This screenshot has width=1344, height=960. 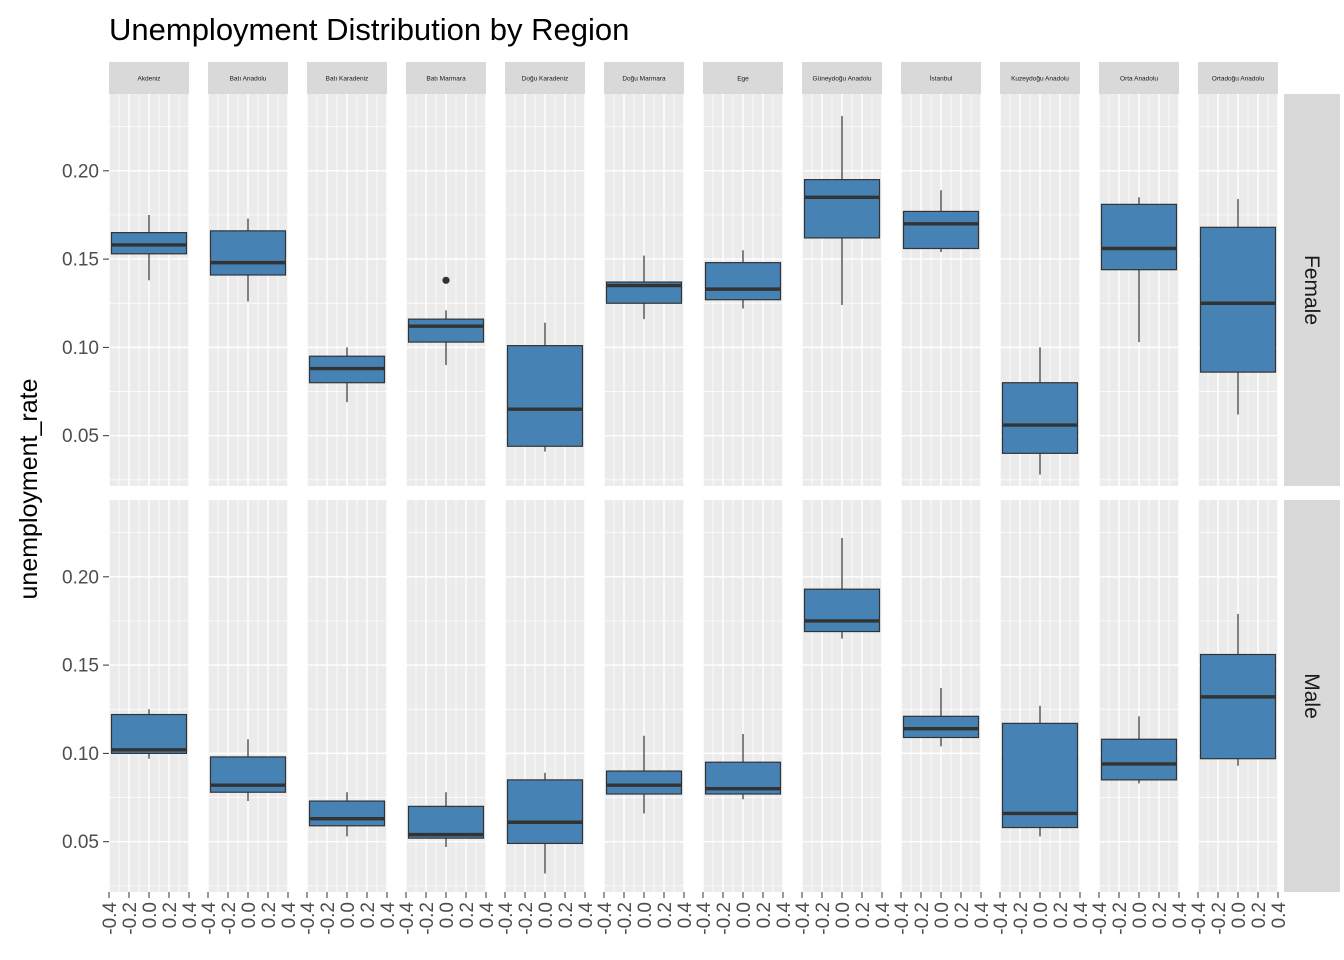 I want to click on facet-strip-label: Batı Marmara, so click(x=446, y=79).